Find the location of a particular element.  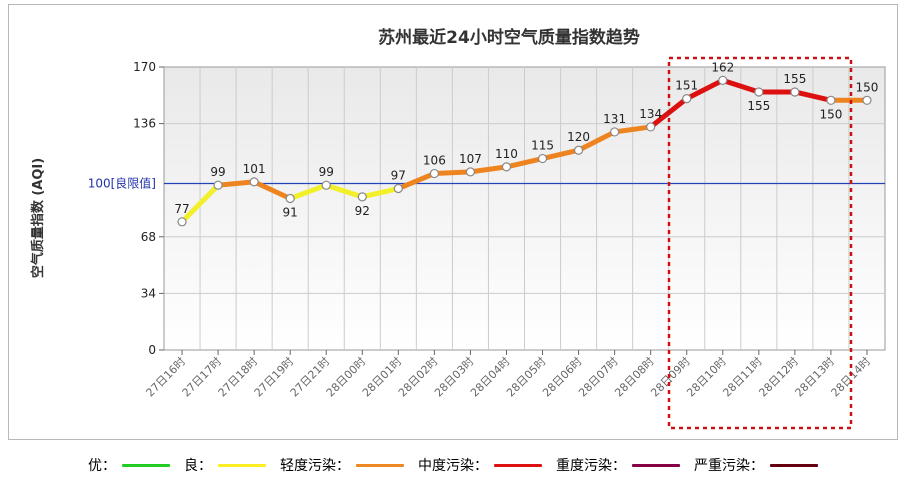

legend: 优： 良： 轻度污染： 中度污染： 重度污染： 严重污染： is located at coordinates (453, 465).